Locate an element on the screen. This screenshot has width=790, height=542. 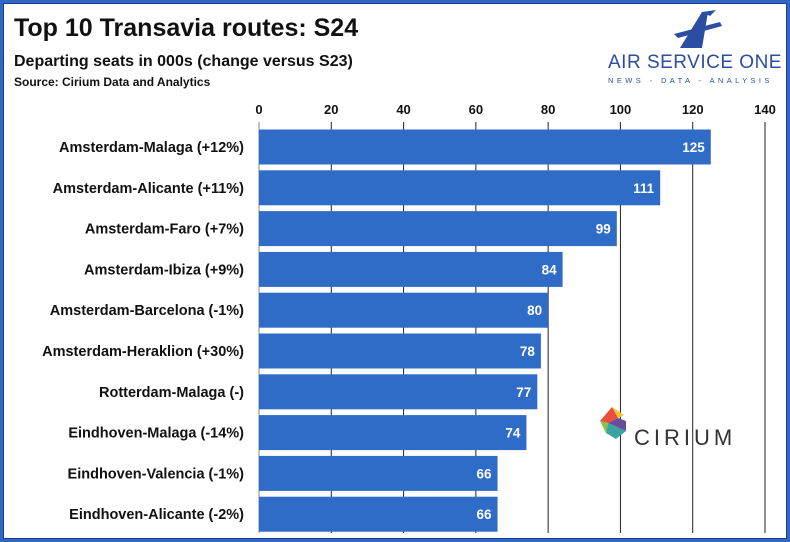
x-tick-label: 60 is located at coordinates (476, 109).